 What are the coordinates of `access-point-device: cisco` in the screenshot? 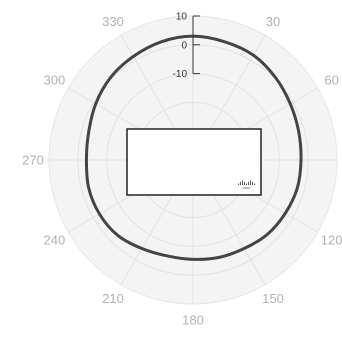 It's located at (194, 162).